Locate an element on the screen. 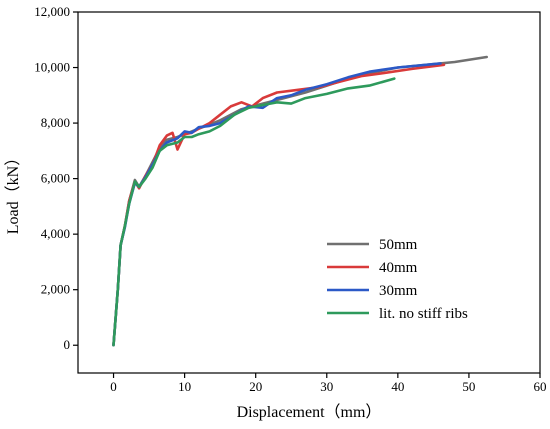 The width and height of the screenshot is (550, 429). legend-label-1: 50mm is located at coordinates (398, 245).